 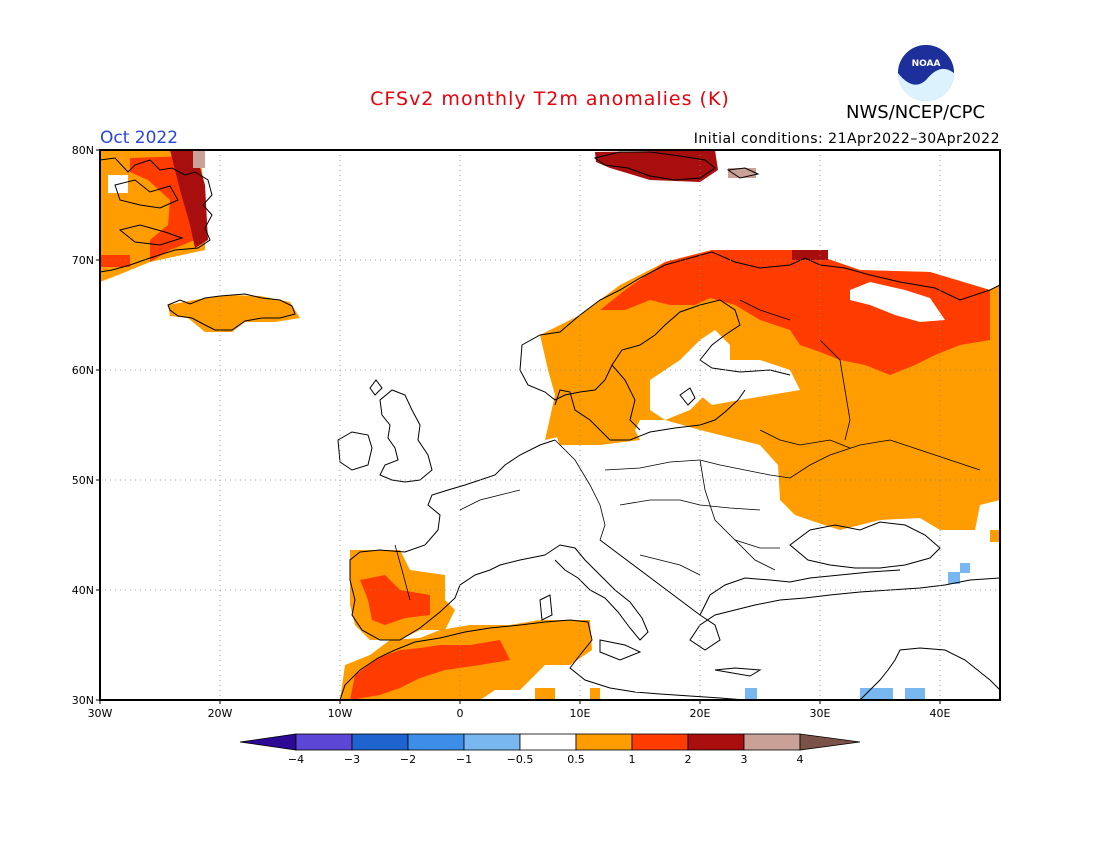 I want to click on lon-label-10w: 10W, so click(x=340, y=713).